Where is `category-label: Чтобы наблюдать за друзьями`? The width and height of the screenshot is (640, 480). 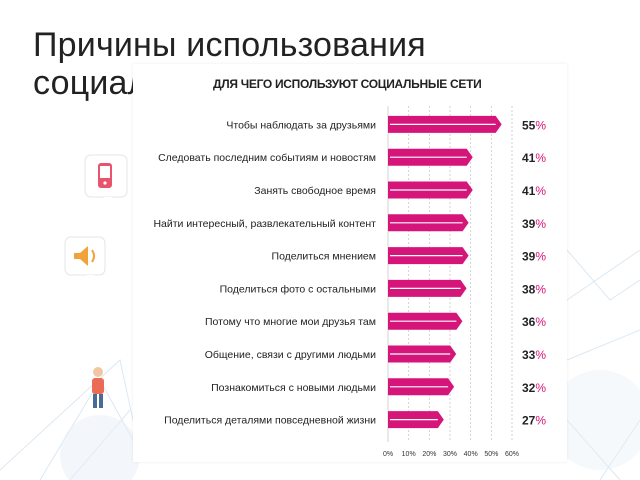
category-label: Чтобы наблюдать за друзьями is located at coordinates (301, 125).